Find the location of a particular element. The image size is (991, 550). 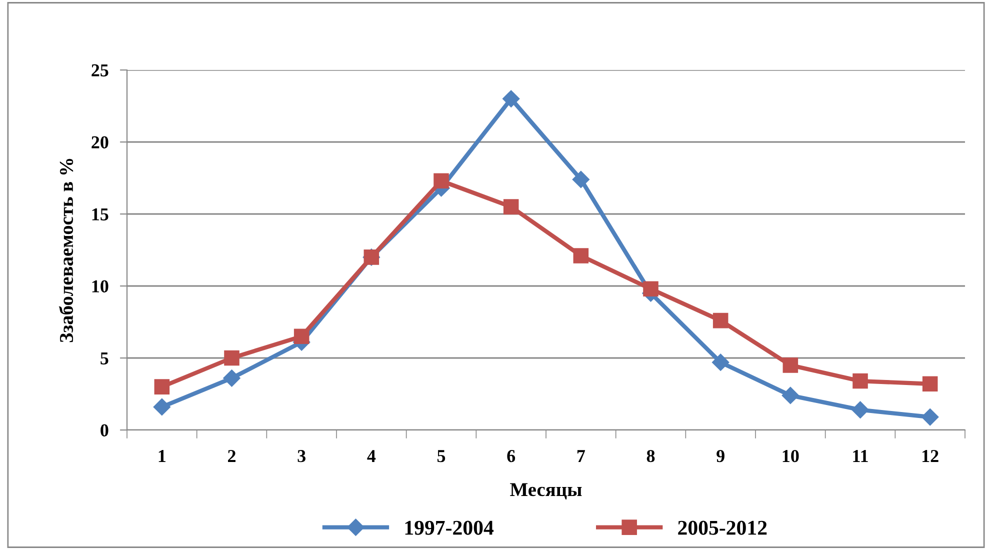

y-tick-label: 25 is located at coordinates (100, 70).